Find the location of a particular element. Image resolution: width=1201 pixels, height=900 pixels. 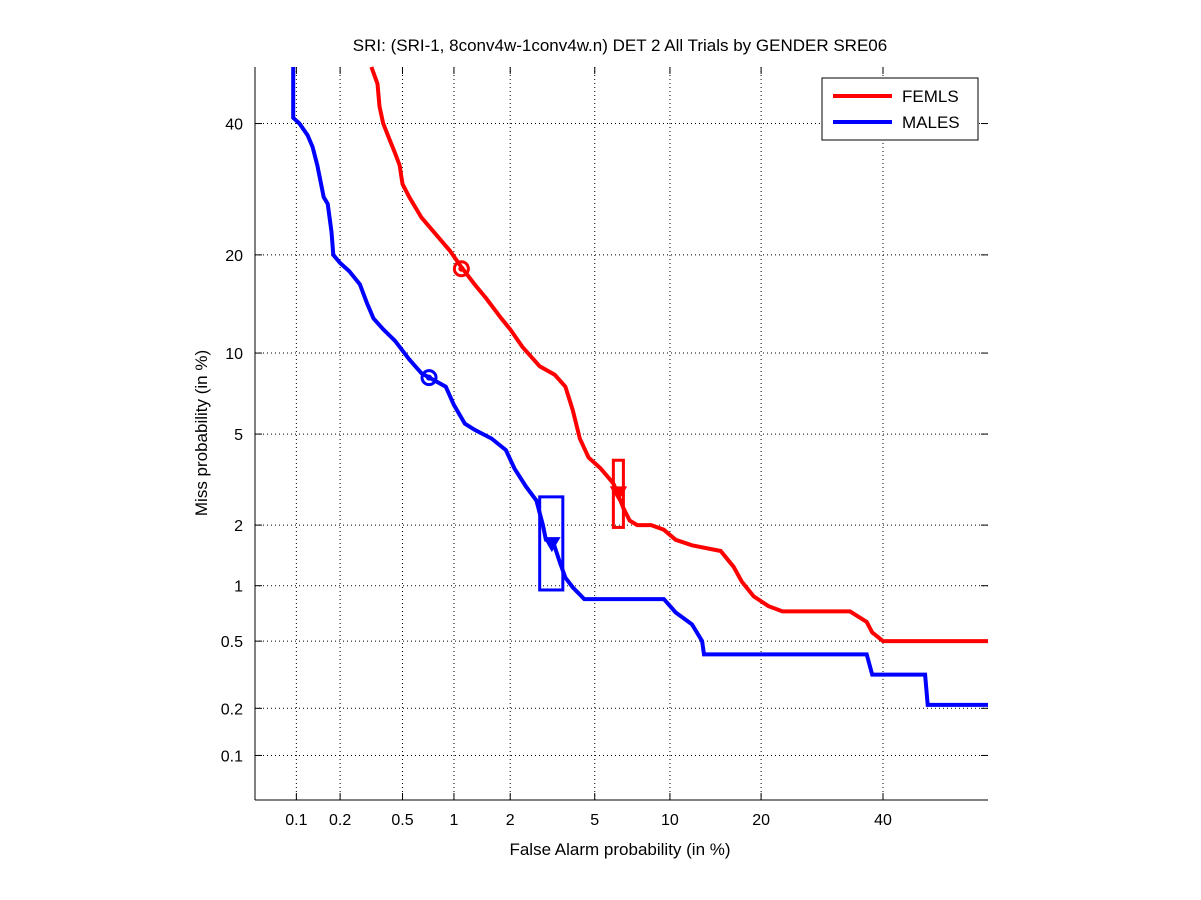

y-tick-label: 1 is located at coordinates (238, 587).